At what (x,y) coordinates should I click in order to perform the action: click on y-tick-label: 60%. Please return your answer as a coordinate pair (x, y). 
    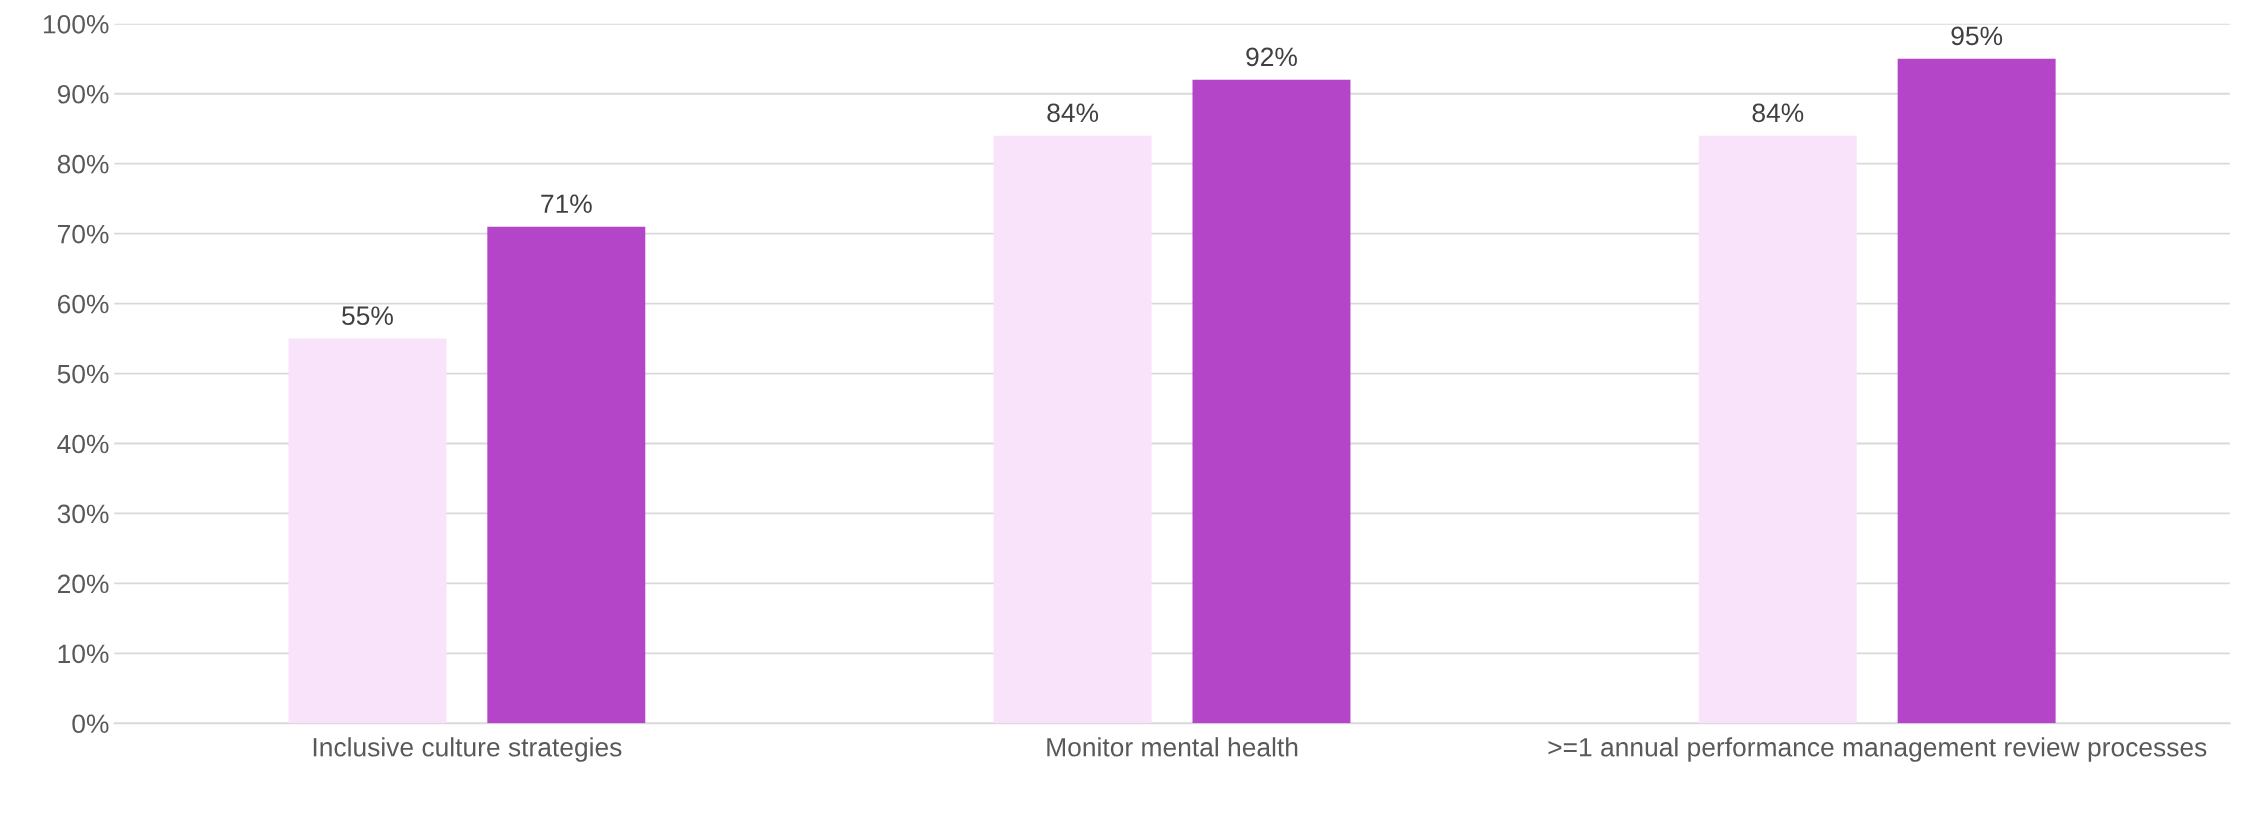
    Looking at the image, I should click on (83, 304).